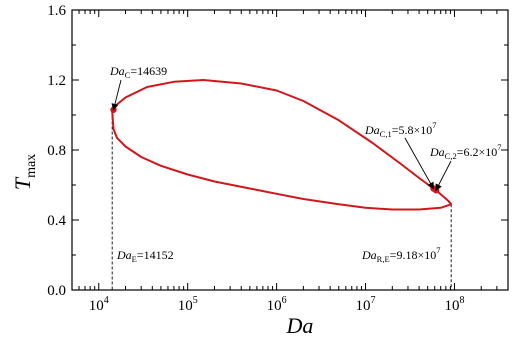 This screenshot has width=514, height=342. Describe the element at coordinates (56, 151) in the screenshot. I see `y-tick-label: 0.8` at that location.